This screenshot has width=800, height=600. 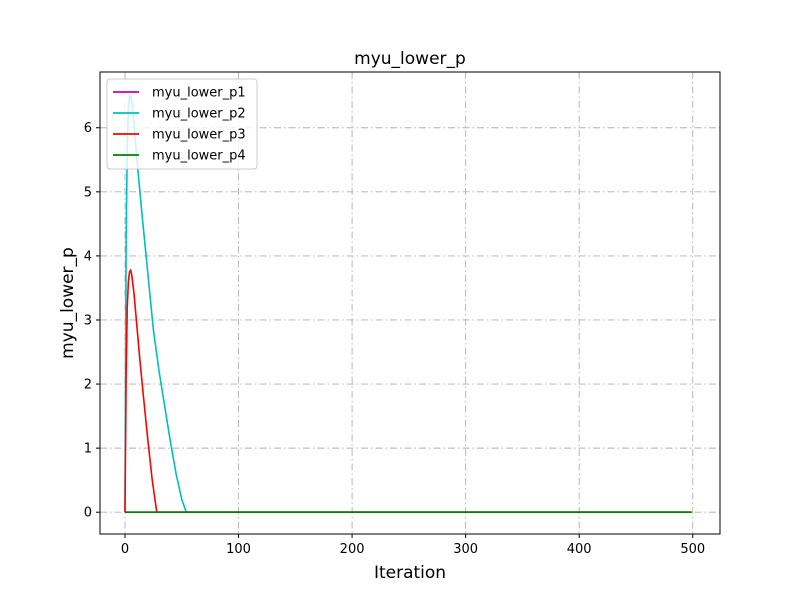 What do you see at coordinates (199, 93) in the screenshot?
I see `legend-label: myu_lower_p1` at bounding box center [199, 93].